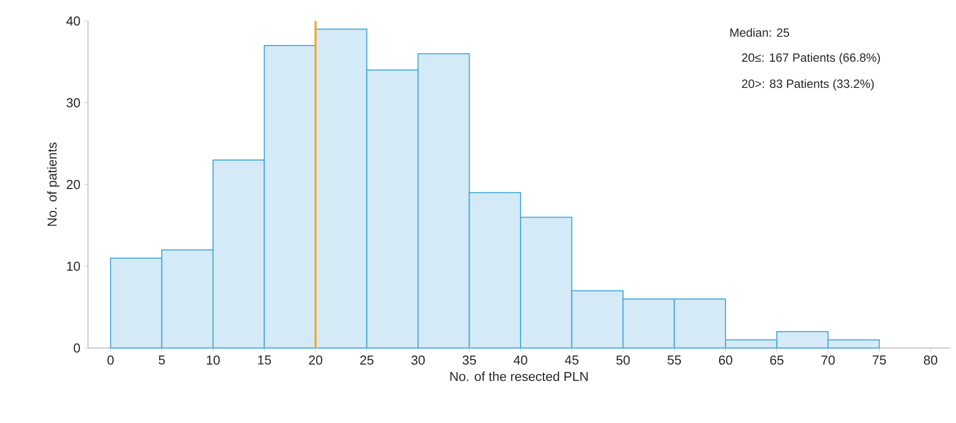 This screenshot has width=956, height=423. Describe the element at coordinates (367, 360) in the screenshot. I see `x-tick-label: 25` at that location.